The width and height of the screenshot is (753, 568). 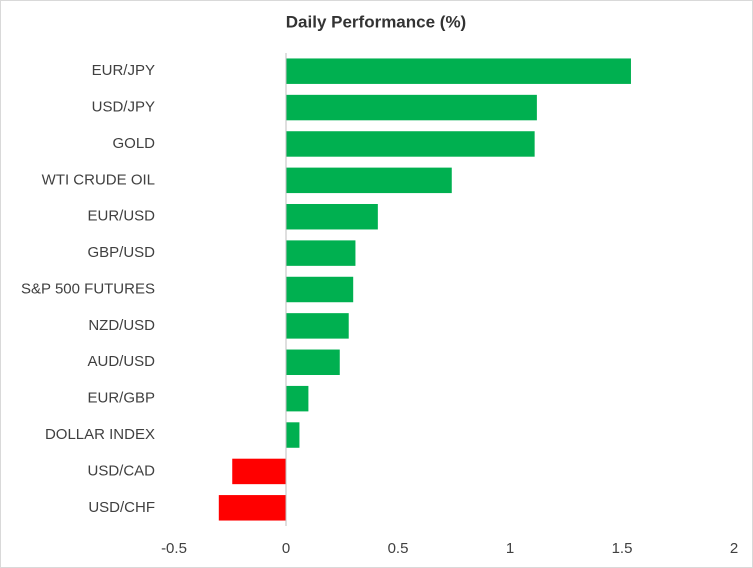 I want to click on y-tick-label: GOLD, so click(x=133, y=143).